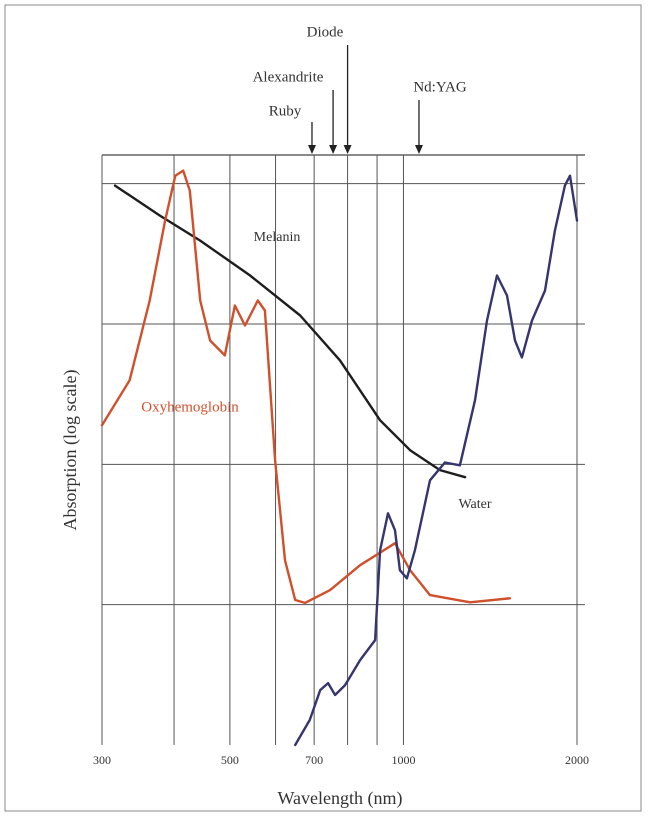 This screenshot has height=822, width=648. What do you see at coordinates (314, 760) in the screenshot?
I see `x-tick-label: 700` at bounding box center [314, 760].